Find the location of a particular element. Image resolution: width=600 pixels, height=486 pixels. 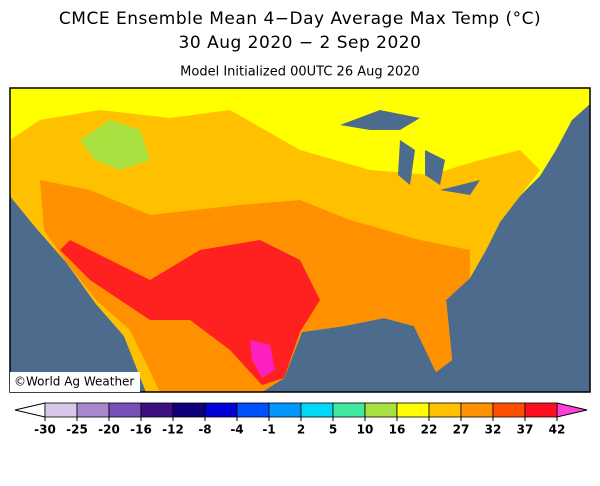

extreme-region is located at coordinates (262, 359).